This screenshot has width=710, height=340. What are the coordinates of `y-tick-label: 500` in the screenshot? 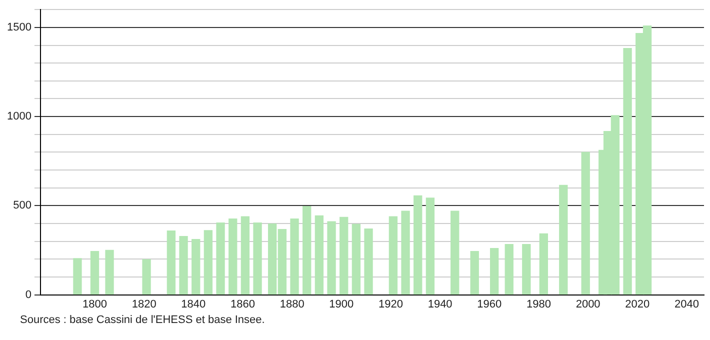 It's located at (22, 206).